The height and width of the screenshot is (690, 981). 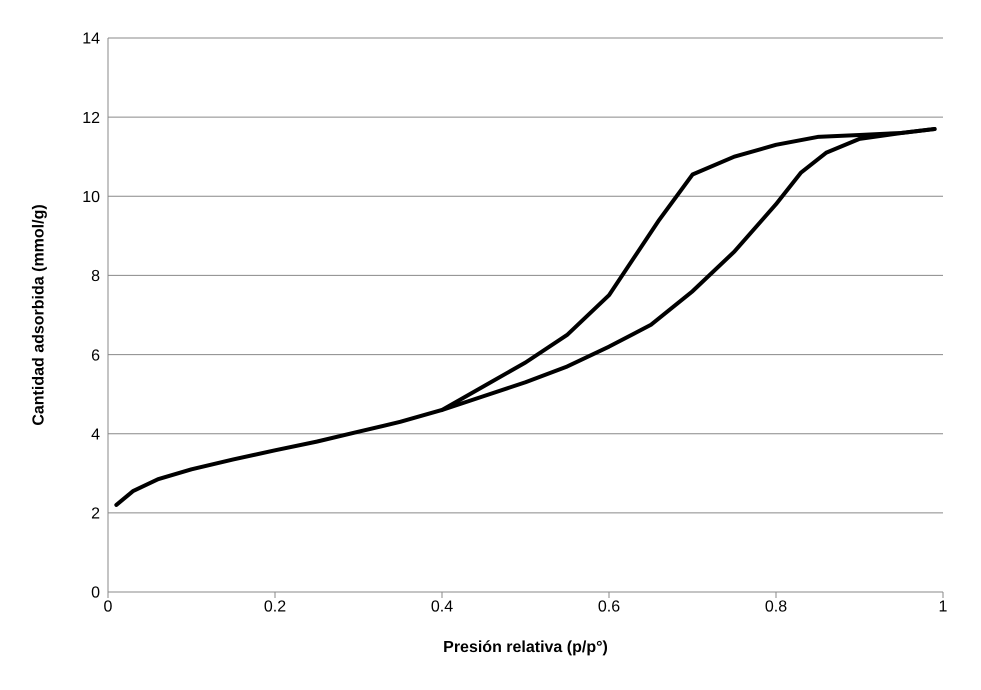 I want to click on y-axis-title: Cantidad adsorbida (mmol/g), so click(x=39, y=315).